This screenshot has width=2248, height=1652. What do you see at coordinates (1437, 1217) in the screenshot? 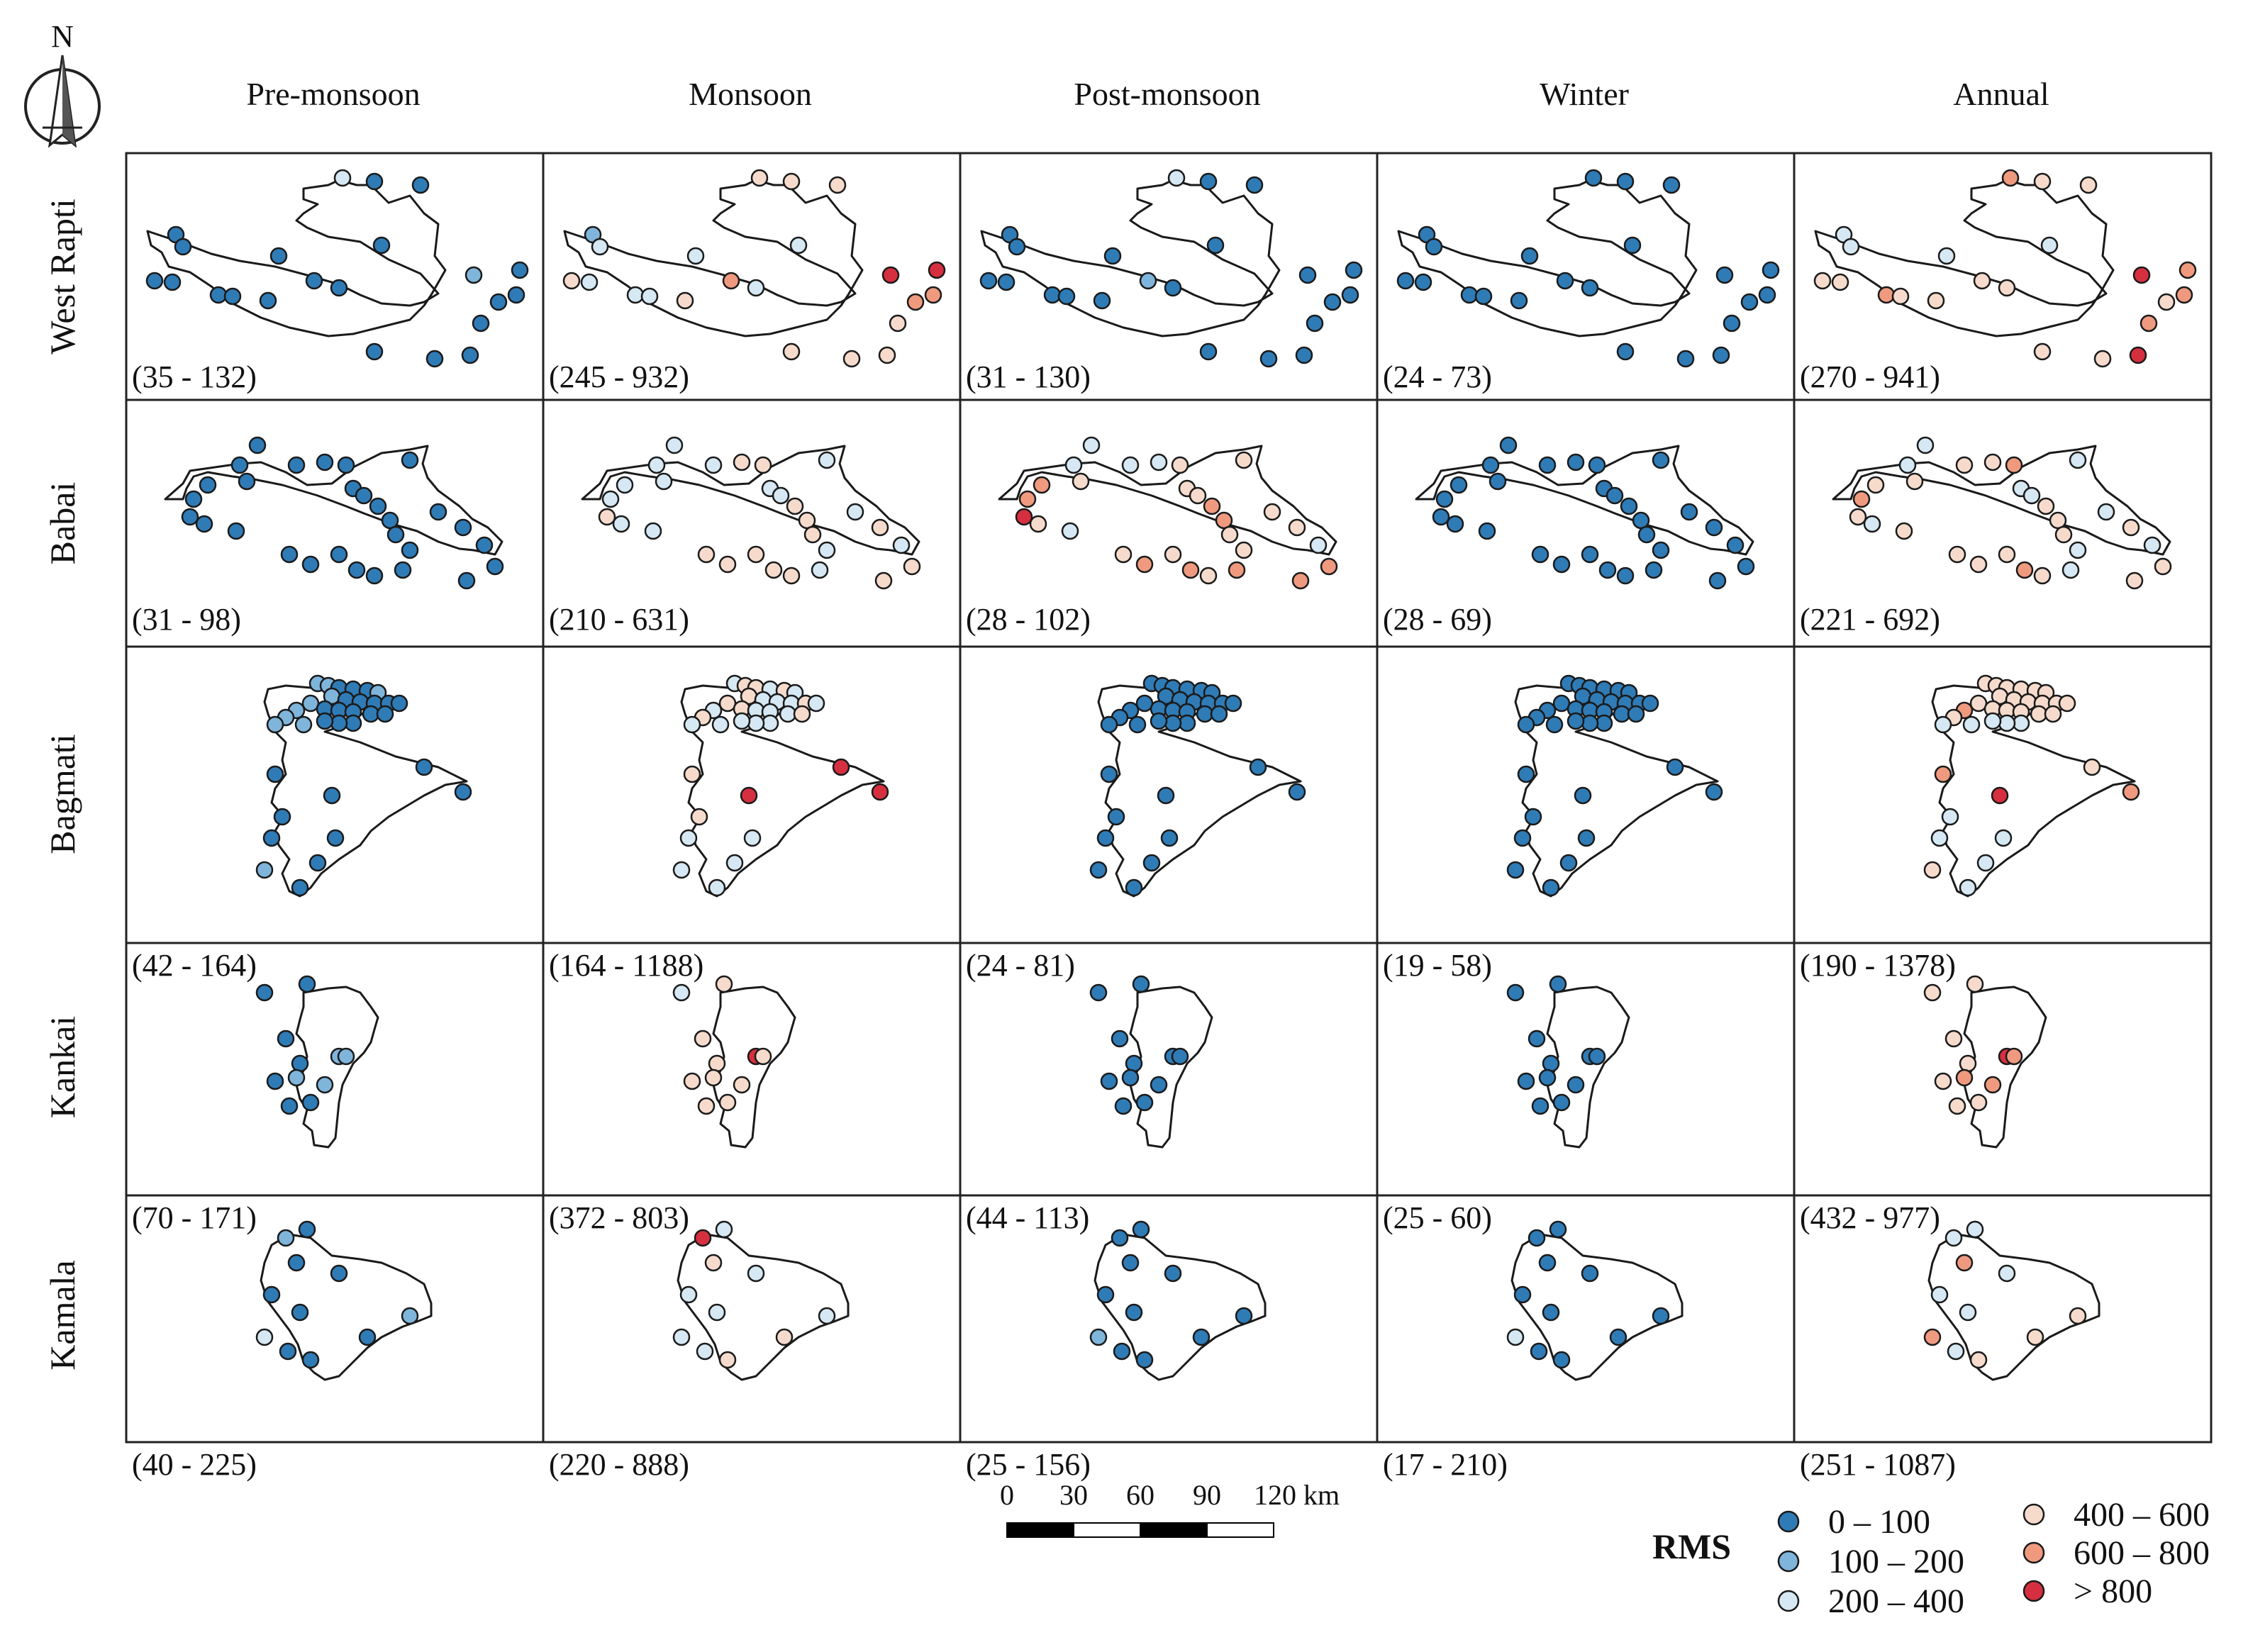
I see `rms-range-label: (25 - 60)` at bounding box center [1437, 1217].